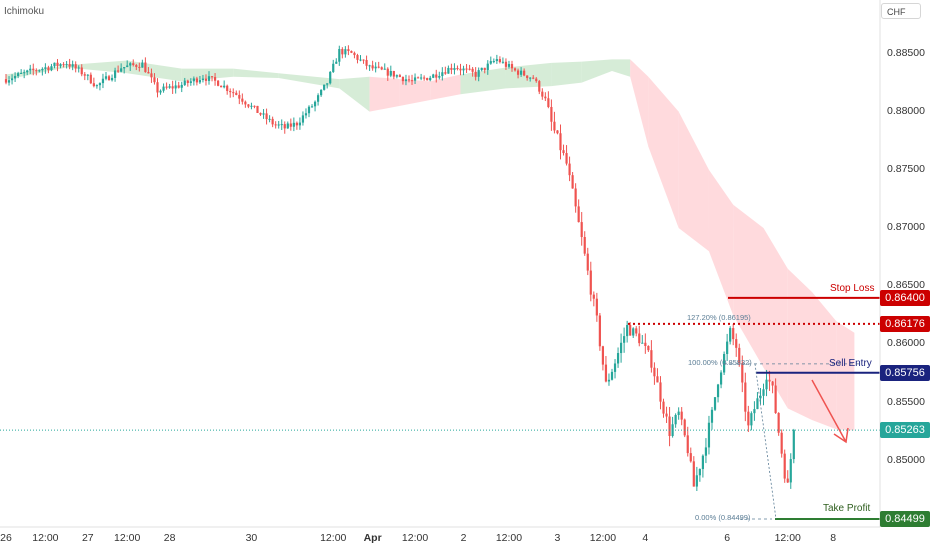 This screenshot has width=932, height=550. Describe the element at coordinates (901, 11) in the screenshot. I see `currency-selector: CHF` at that location.